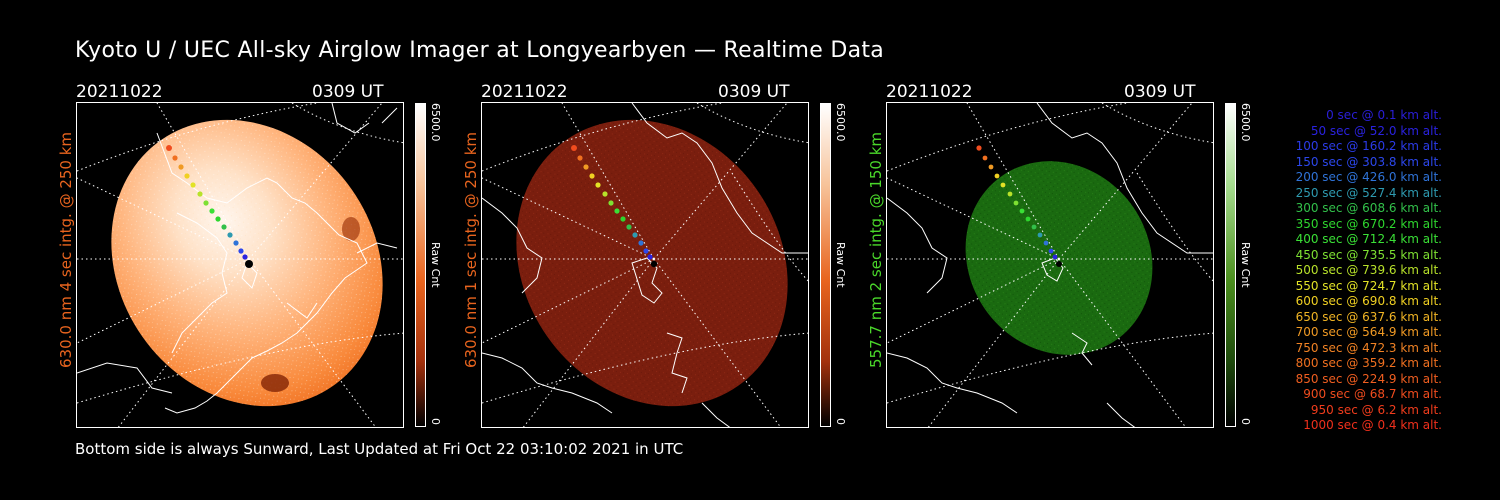  I want to click on panel-2-colorbar-unit: Raw Cnt, so click(840, 265).